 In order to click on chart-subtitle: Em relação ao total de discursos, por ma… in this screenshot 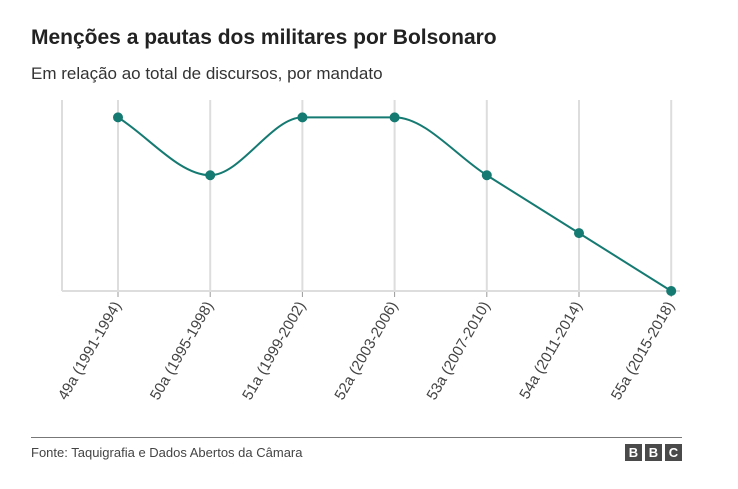, I will do `click(207, 73)`.